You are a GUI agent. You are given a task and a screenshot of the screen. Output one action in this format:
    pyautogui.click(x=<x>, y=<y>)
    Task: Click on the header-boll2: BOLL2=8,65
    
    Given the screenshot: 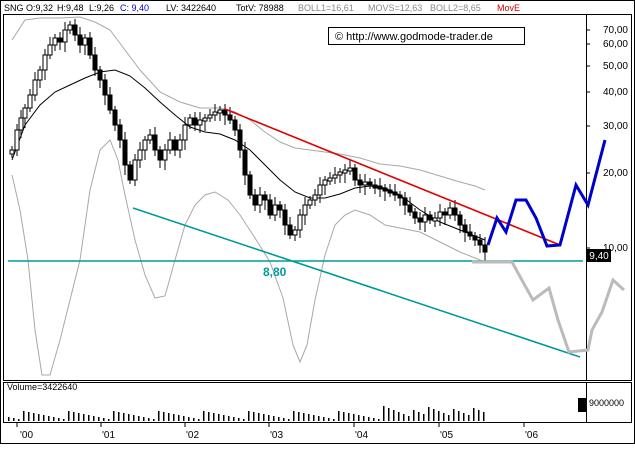 What is the action you would take?
    pyautogui.click(x=455, y=8)
    